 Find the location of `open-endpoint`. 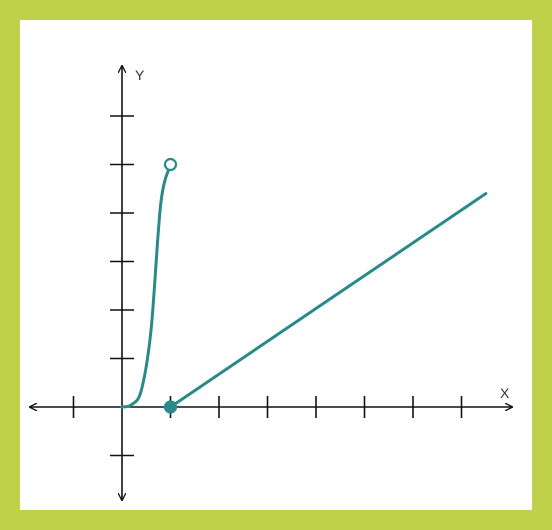

open-endpoint is located at coordinates (170, 164).